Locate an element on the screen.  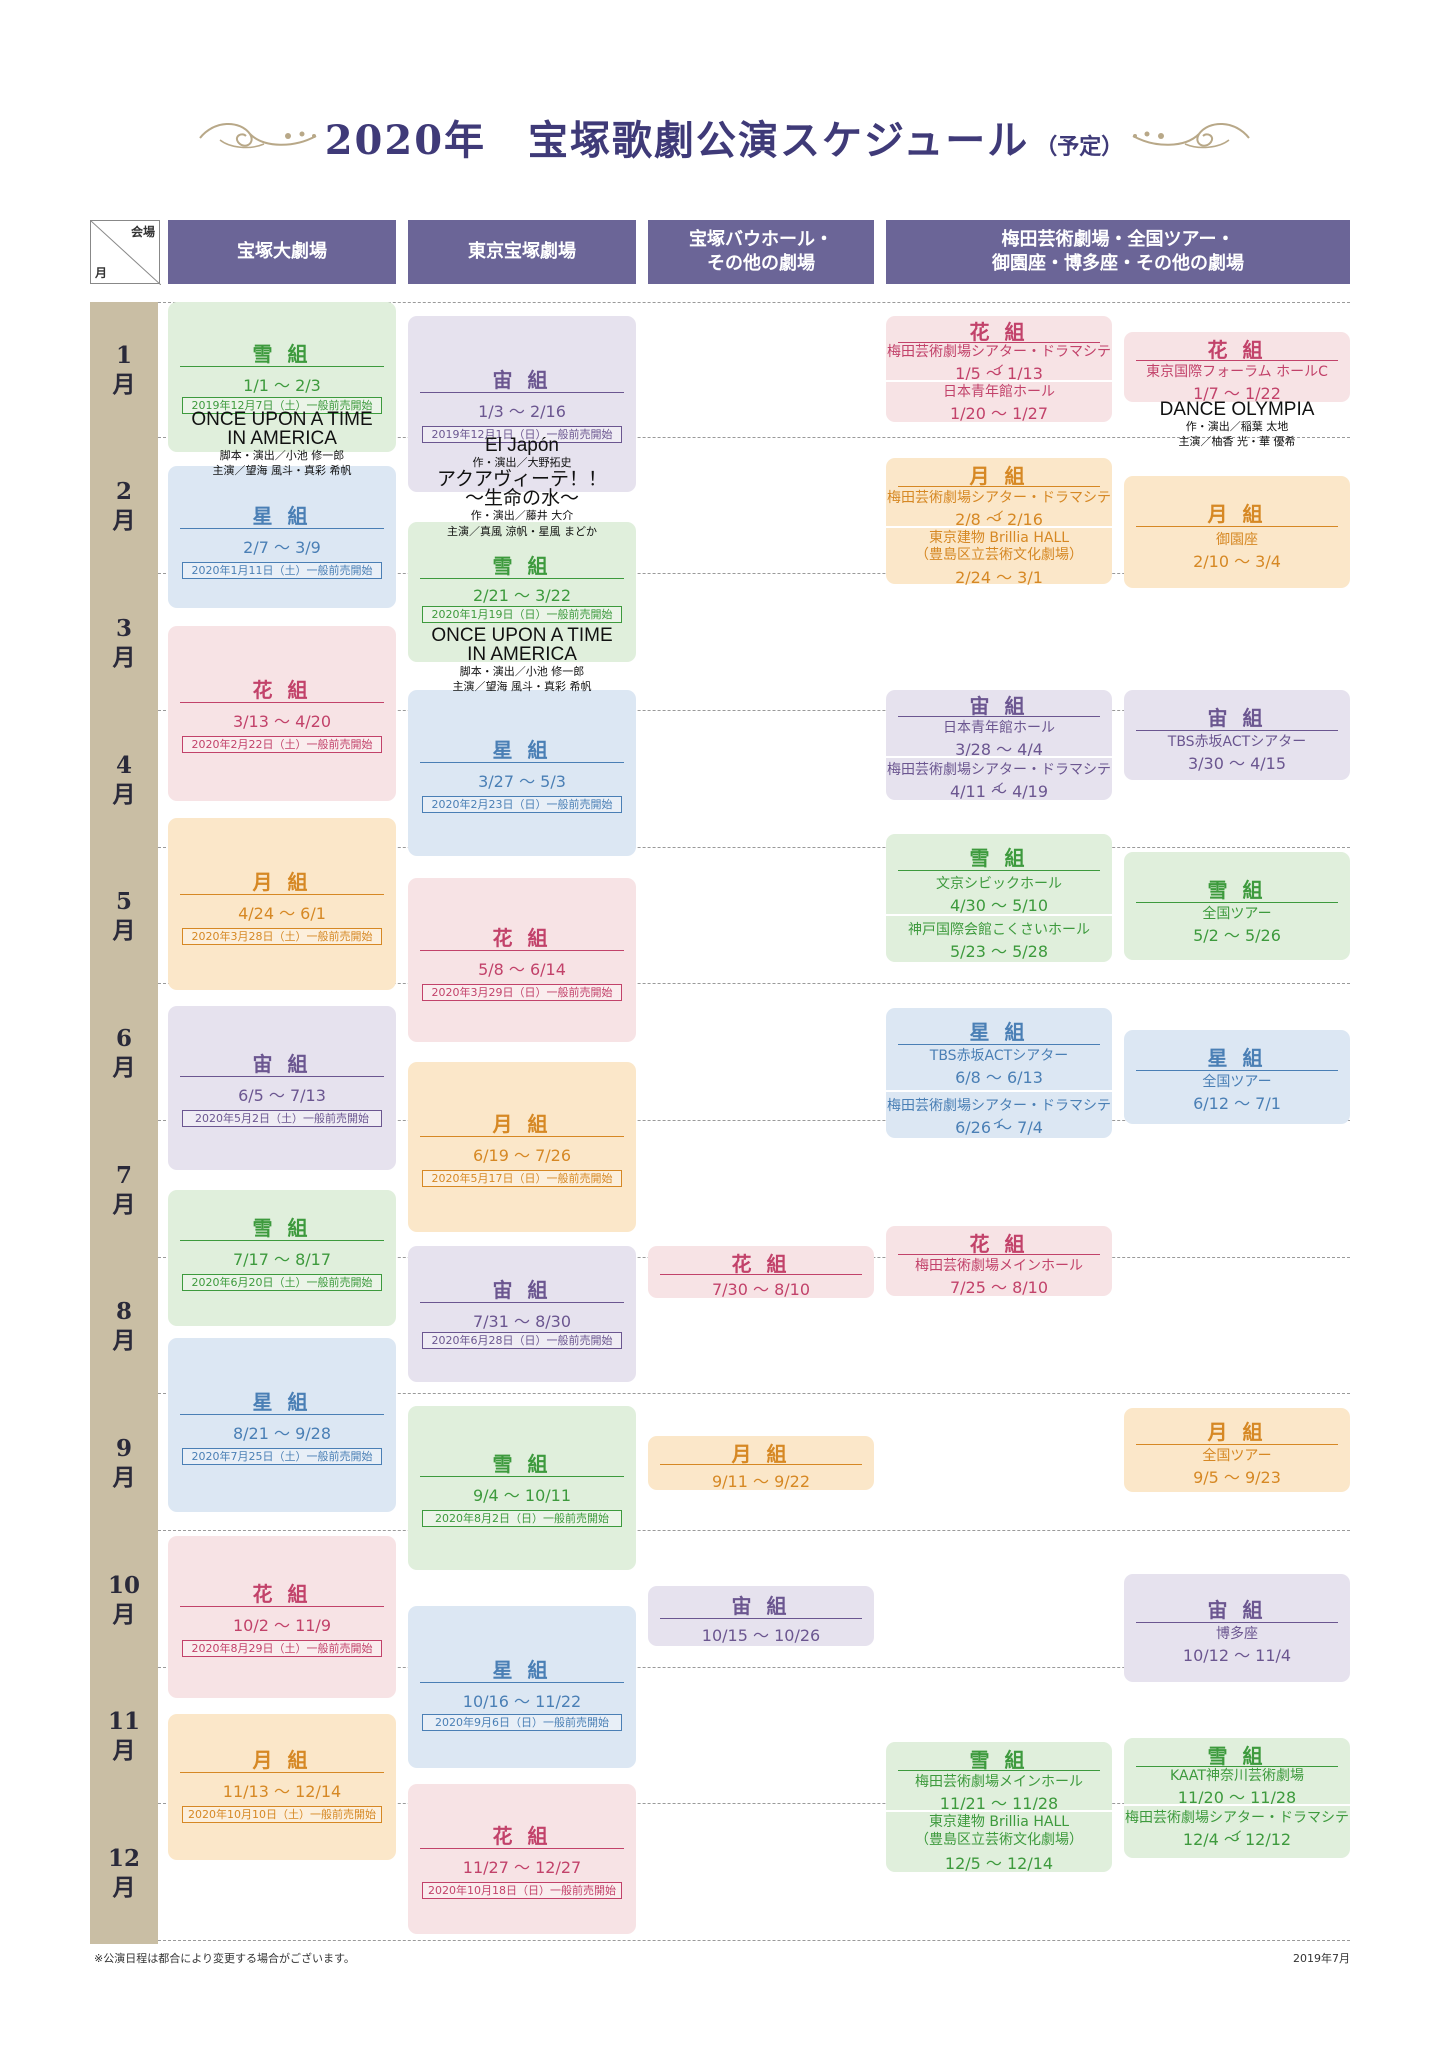
month-label: 9 月 is located at coordinates (124, 1463).